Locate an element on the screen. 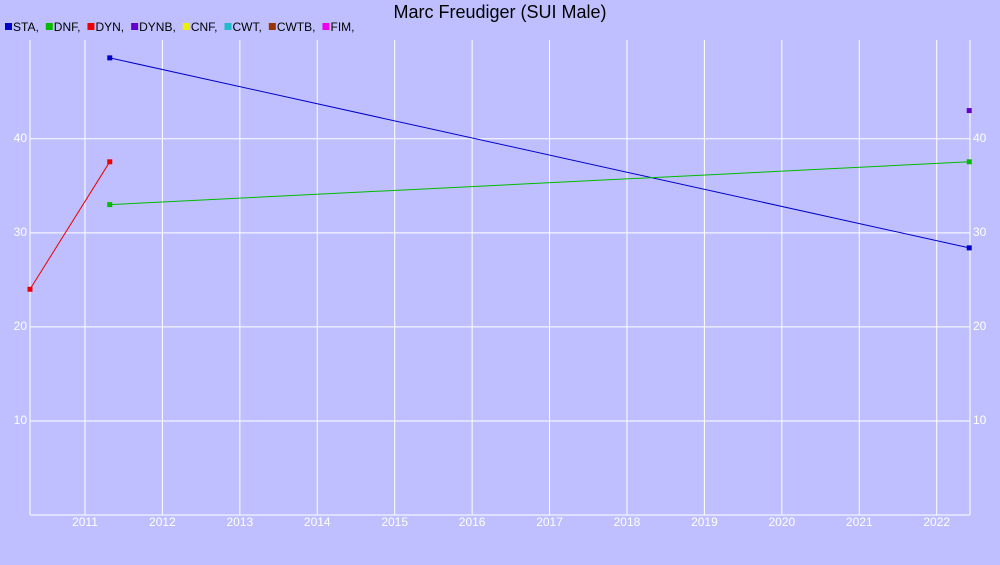 Image resolution: width=1000 pixels, height=565 pixels. x-tick-label: 2016 is located at coordinates (472, 522).